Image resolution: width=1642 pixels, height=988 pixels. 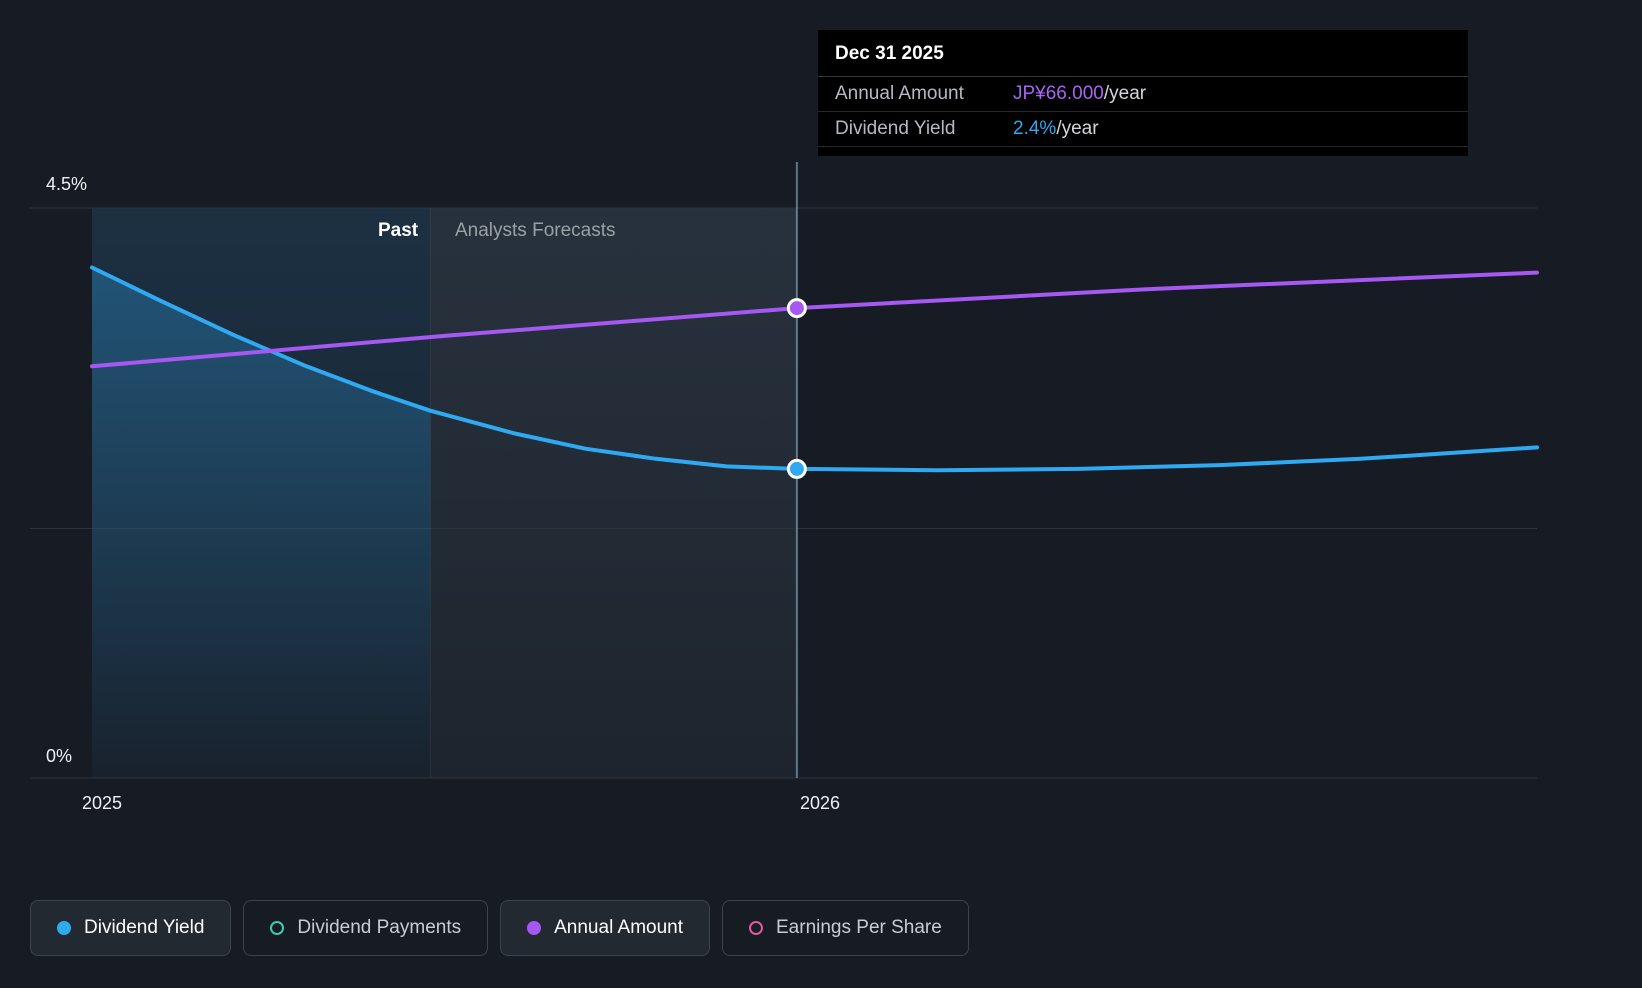 I want to click on legend-dividend-yield-label: Dividend Yield, so click(x=144, y=927).